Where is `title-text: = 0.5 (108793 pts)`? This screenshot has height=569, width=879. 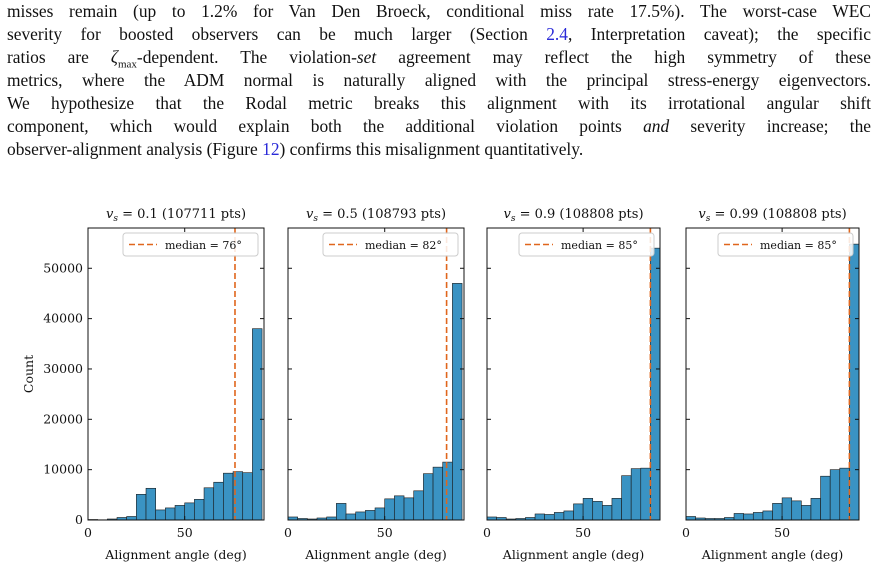 title-text: = 0.5 (108793 pts) is located at coordinates (382, 214).